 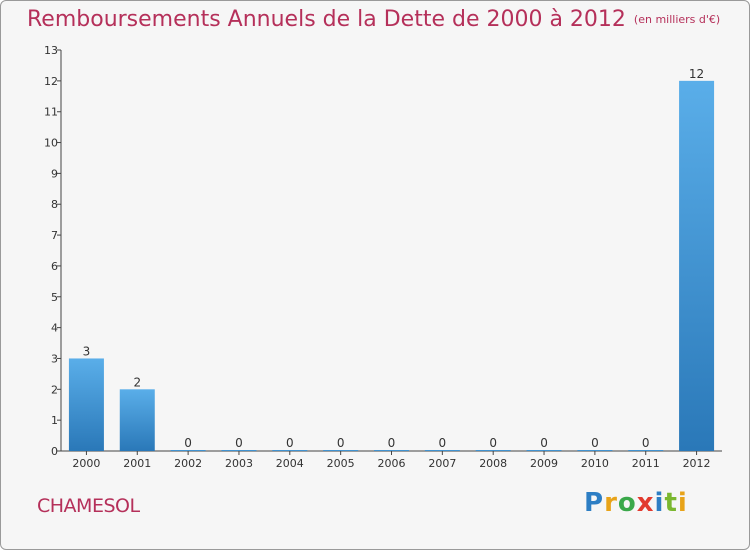 What do you see at coordinates (54, 235) in the screenshot?
I see `y-tick-label: 7` at bounding box center [54, 235].